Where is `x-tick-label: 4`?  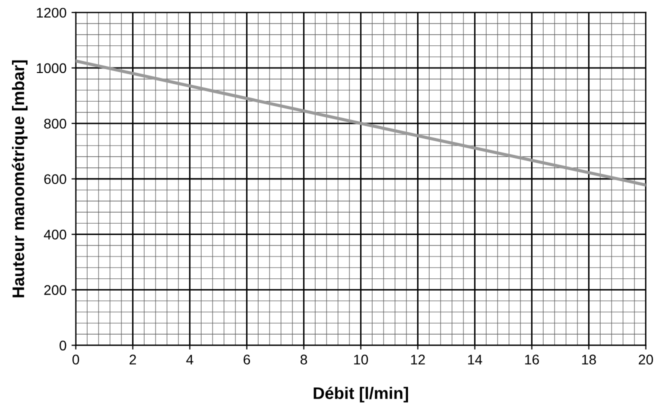
x-tick-label: 4 is located at coordinates (190, 359).